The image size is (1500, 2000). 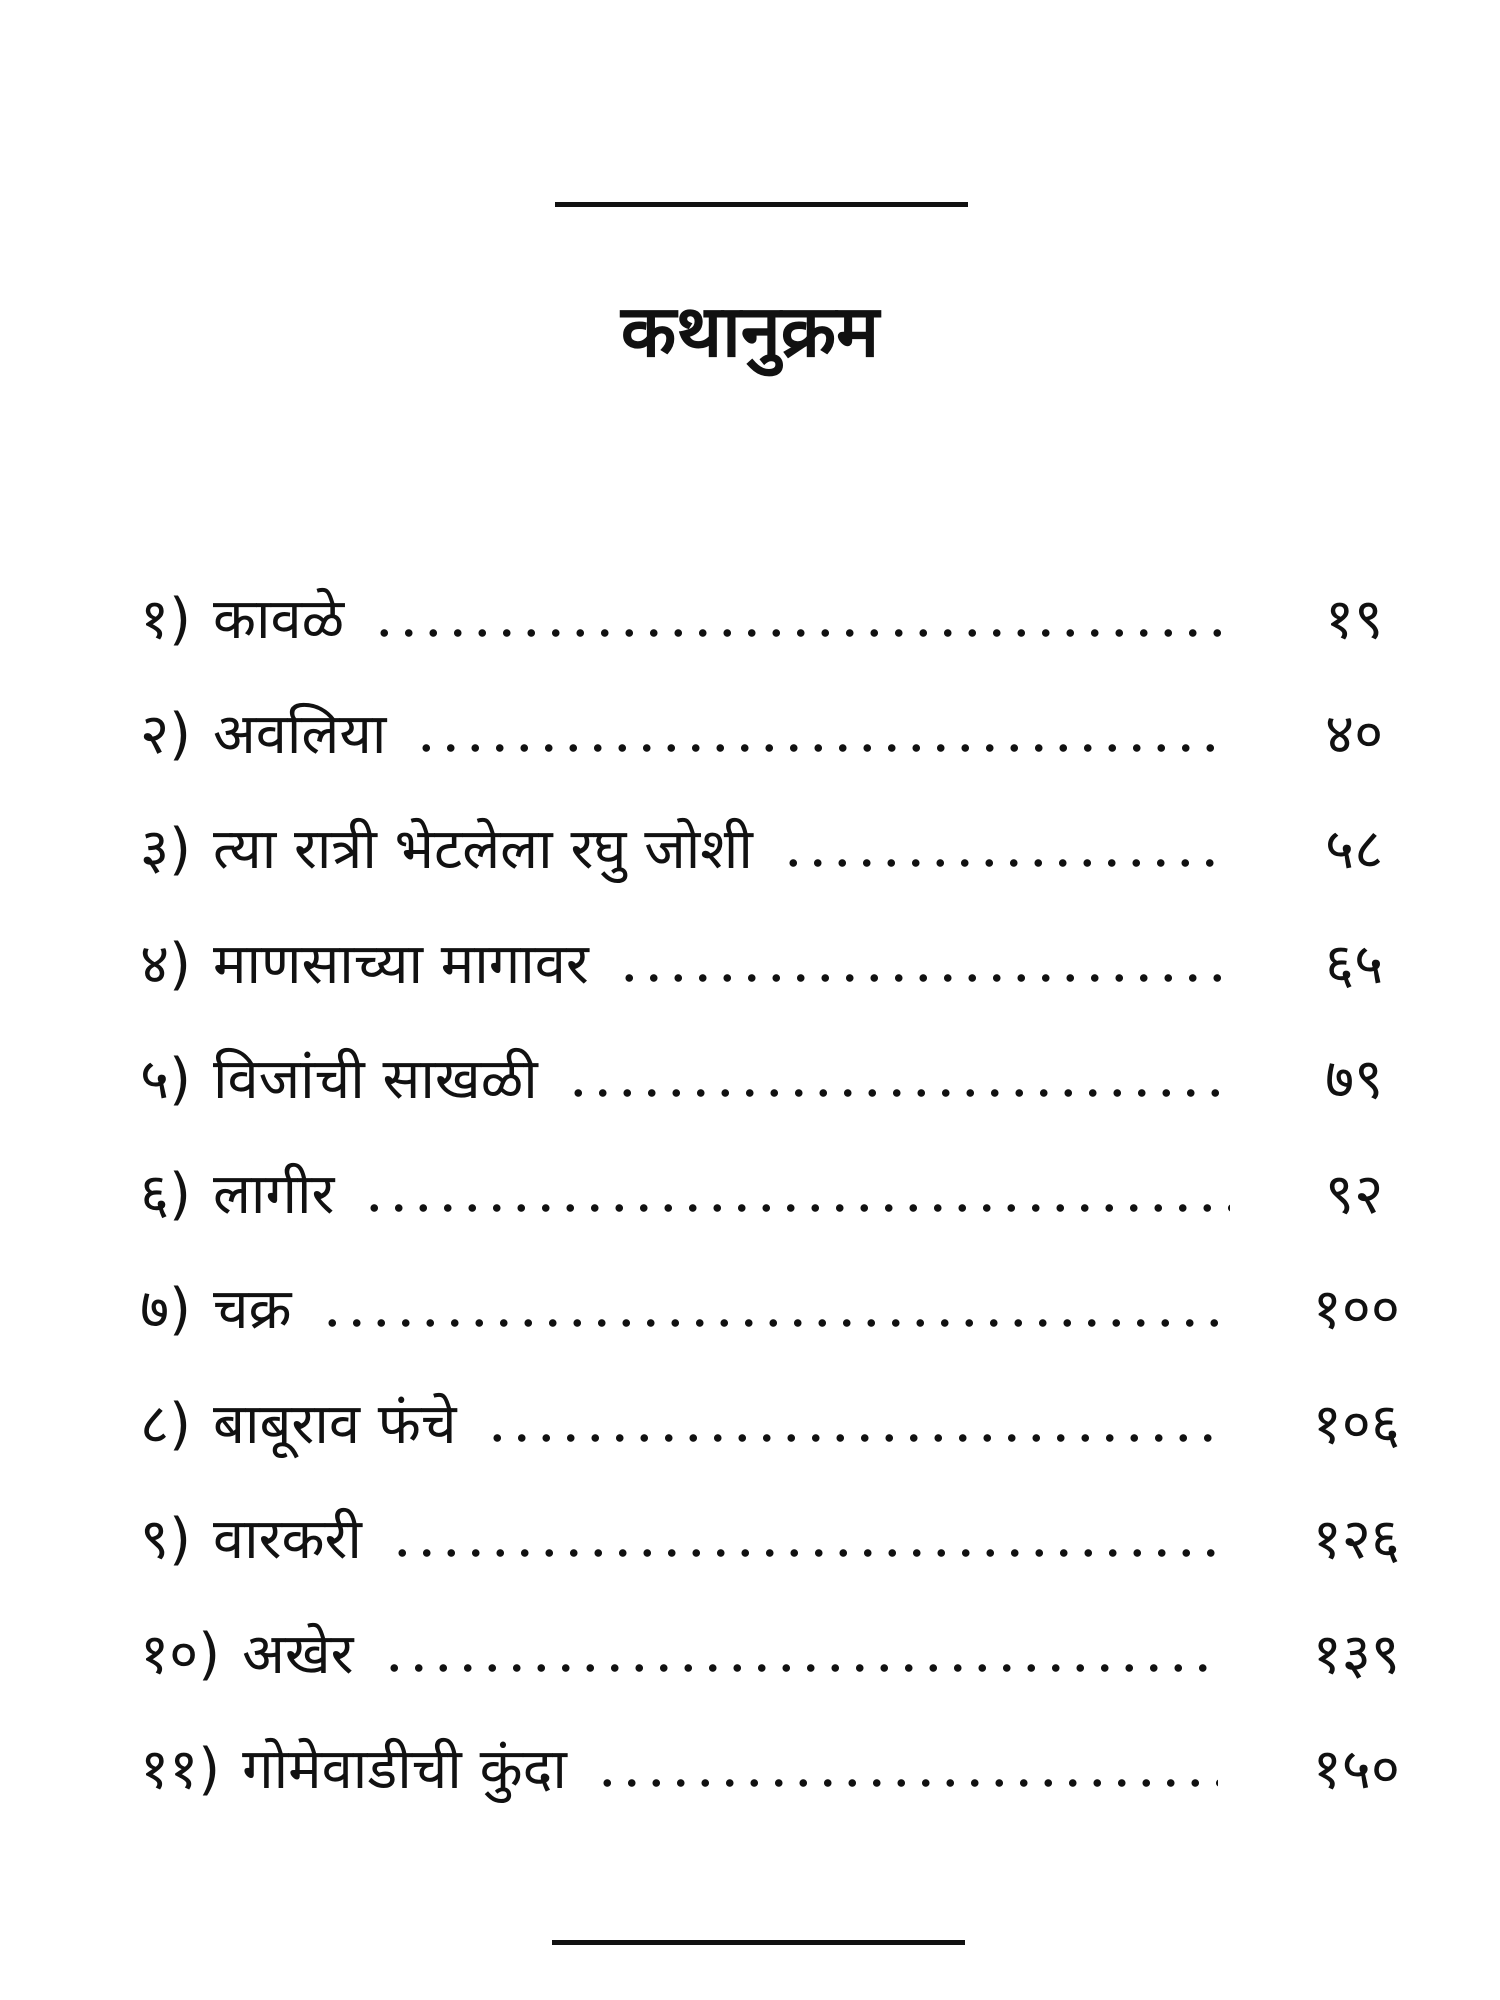 I want to click on entry-page-number: १००, so click(x=1356, y=1309).